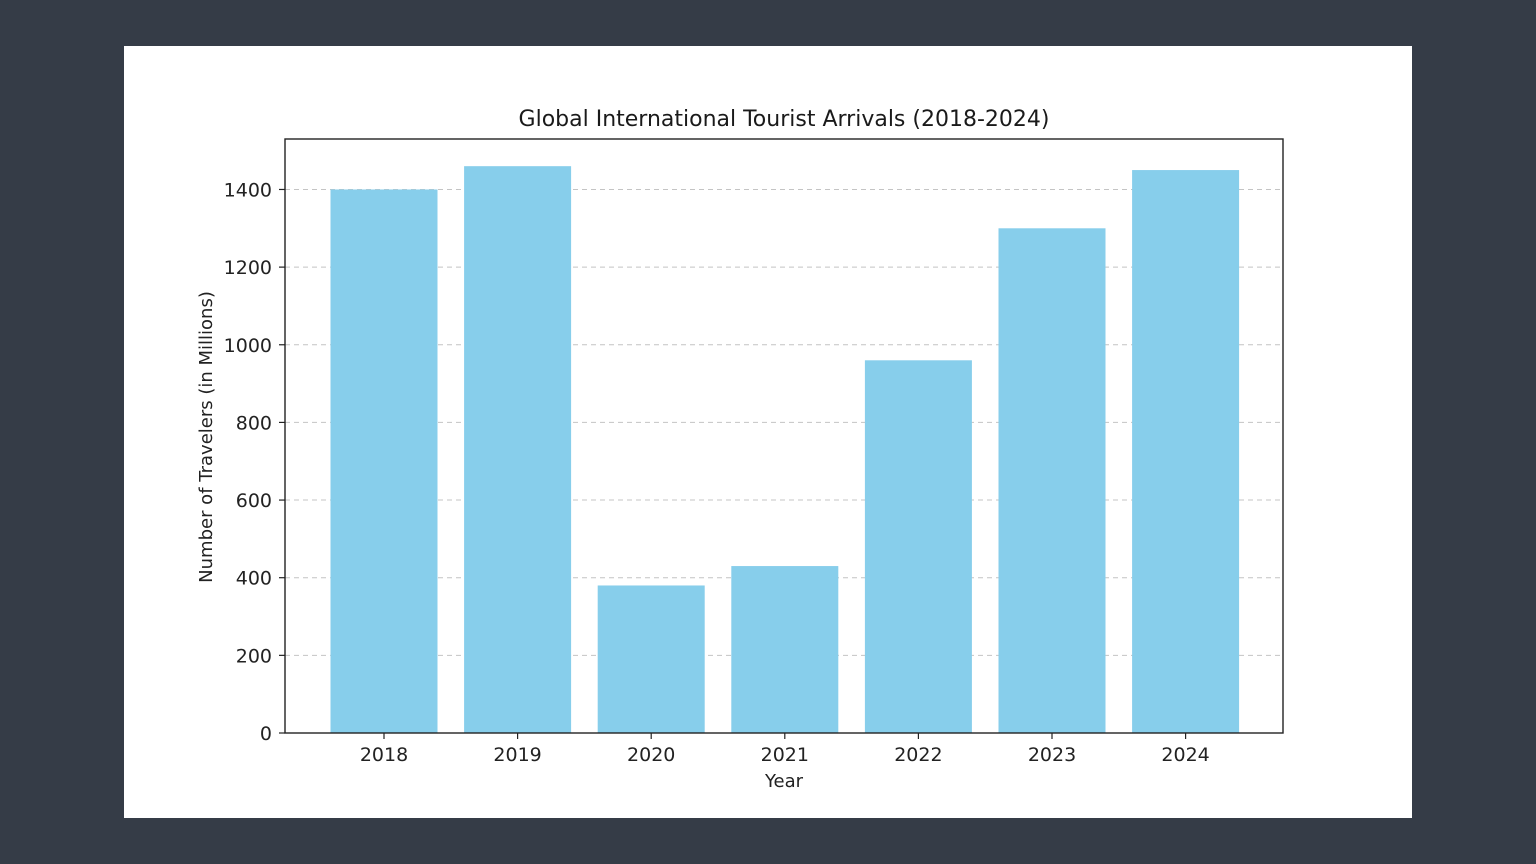 Image resolution: width=1536 pixels, height=864 pixels. I want to click on x-tick-label-2022: 2022, so click(918, 755).